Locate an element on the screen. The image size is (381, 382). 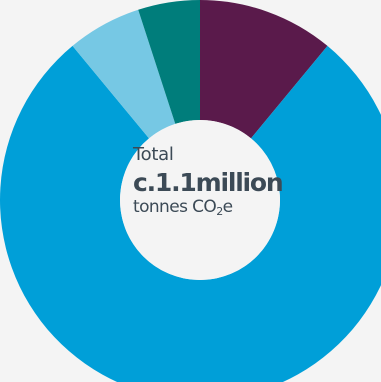
donut-center-label: Total c.1.1million tonnes CO2e is located at coordinates (208, 181).